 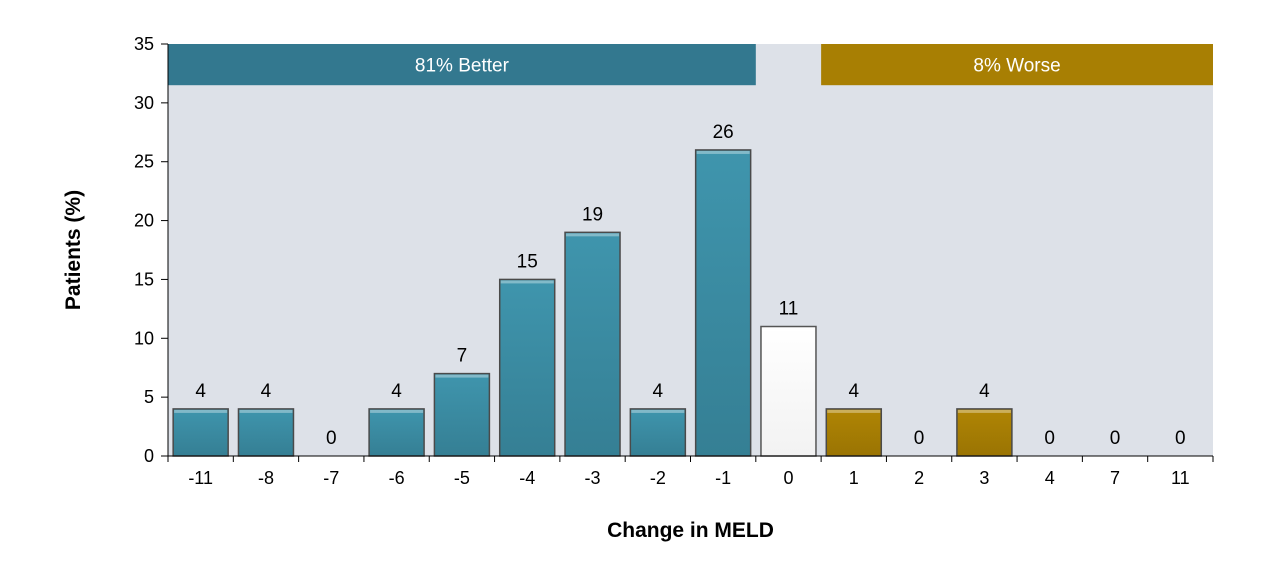 I want to click on x-tick-label: -5, so click(x=462, y=478).